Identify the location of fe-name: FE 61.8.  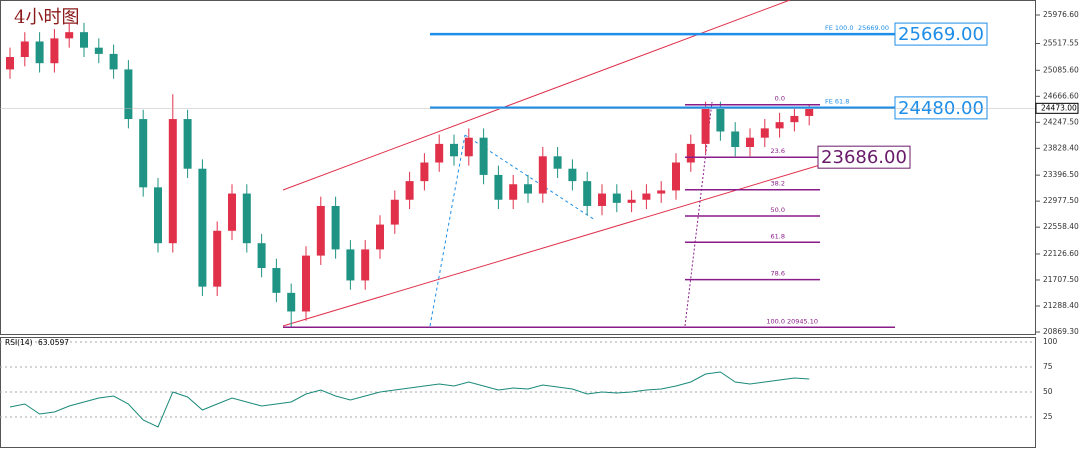
(837, 102).